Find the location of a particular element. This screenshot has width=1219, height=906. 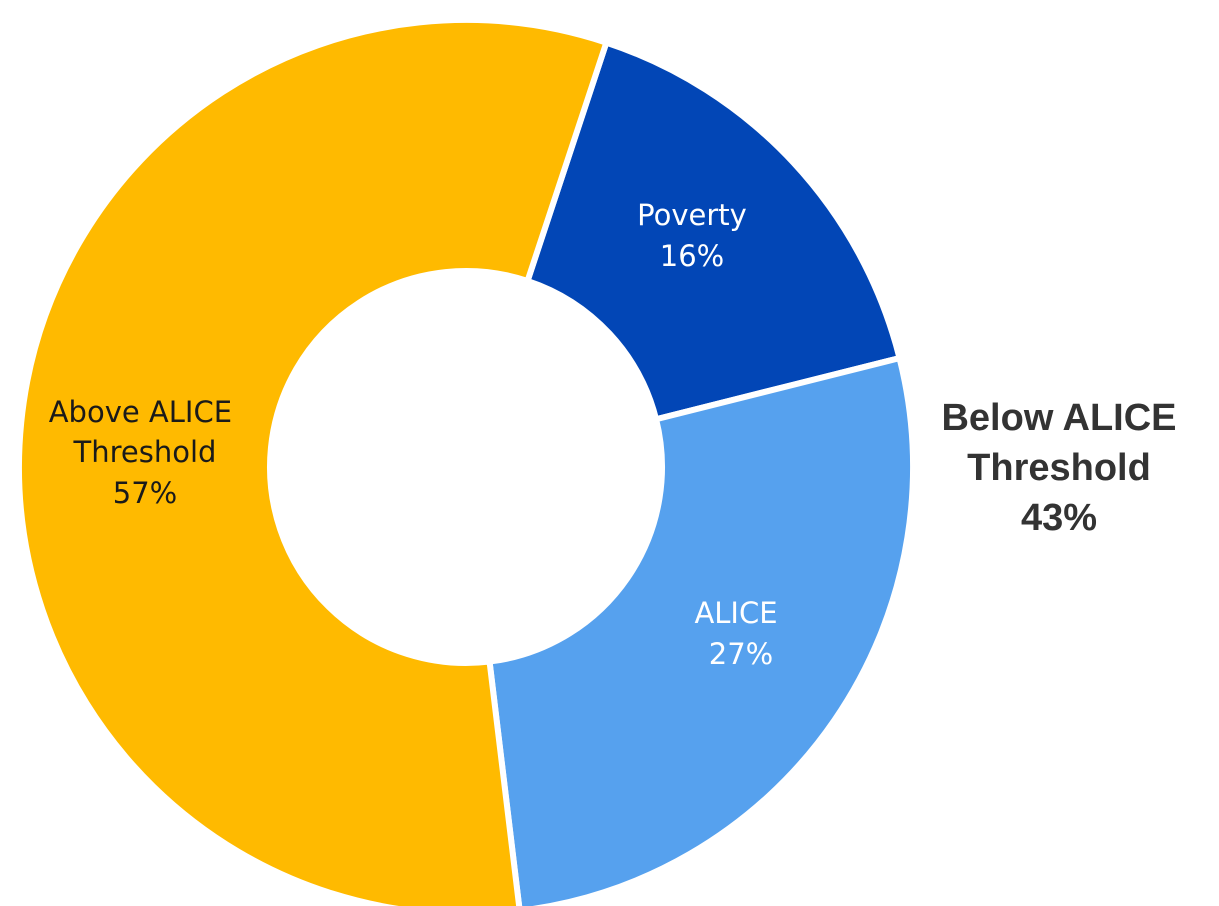

slice-label-poverty: Poverty is located at coordinates (692, 215).